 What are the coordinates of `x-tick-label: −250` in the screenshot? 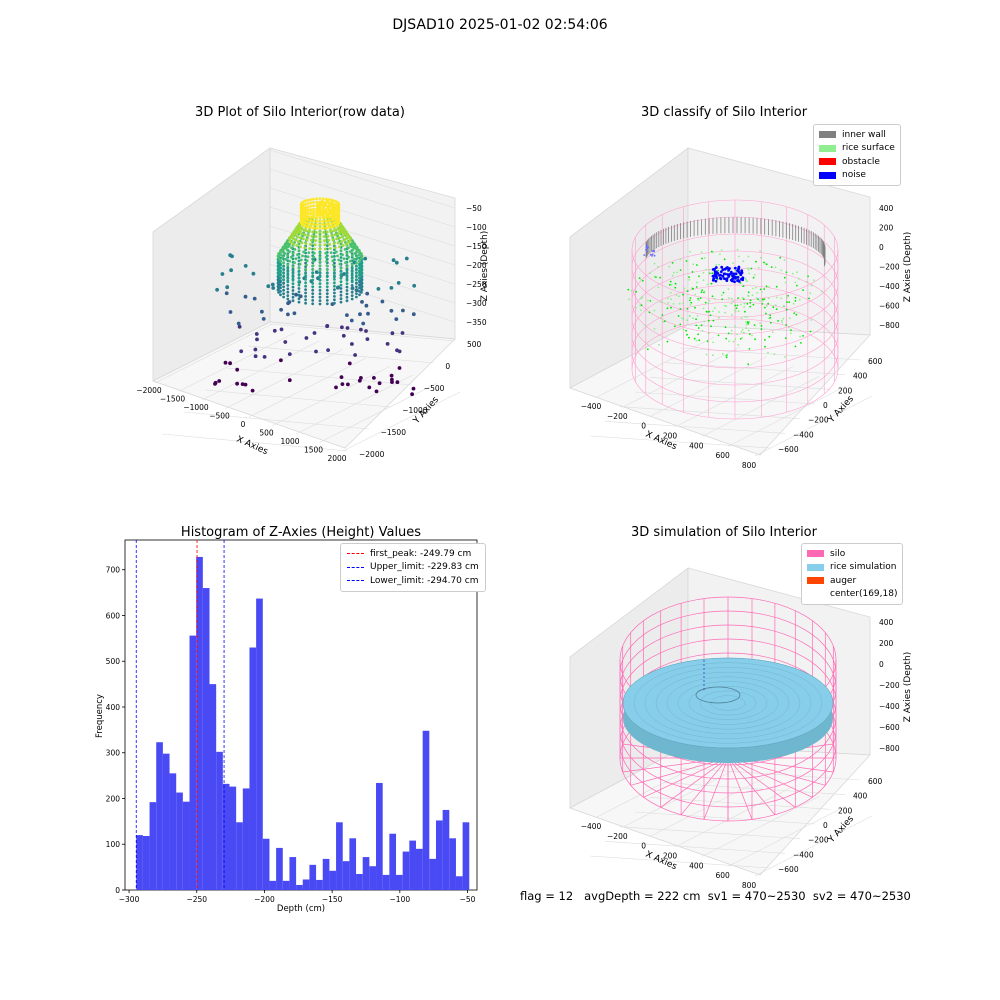 It's located at (196, 899).